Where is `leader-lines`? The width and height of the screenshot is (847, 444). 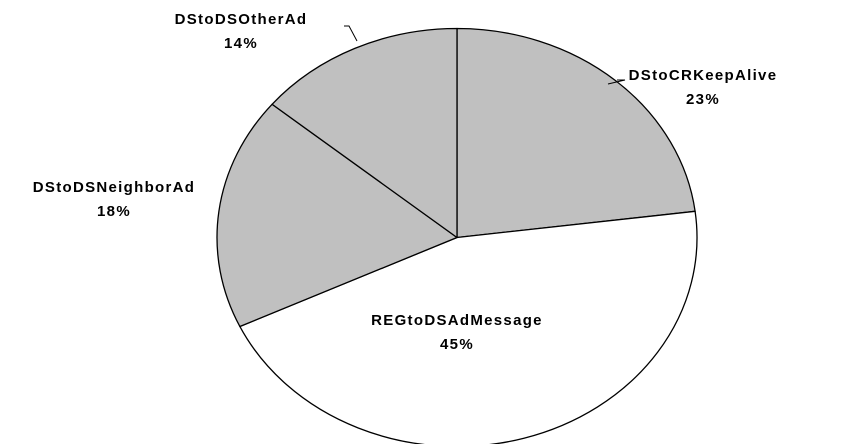 leader-lines is located at coordinates (485, 55).